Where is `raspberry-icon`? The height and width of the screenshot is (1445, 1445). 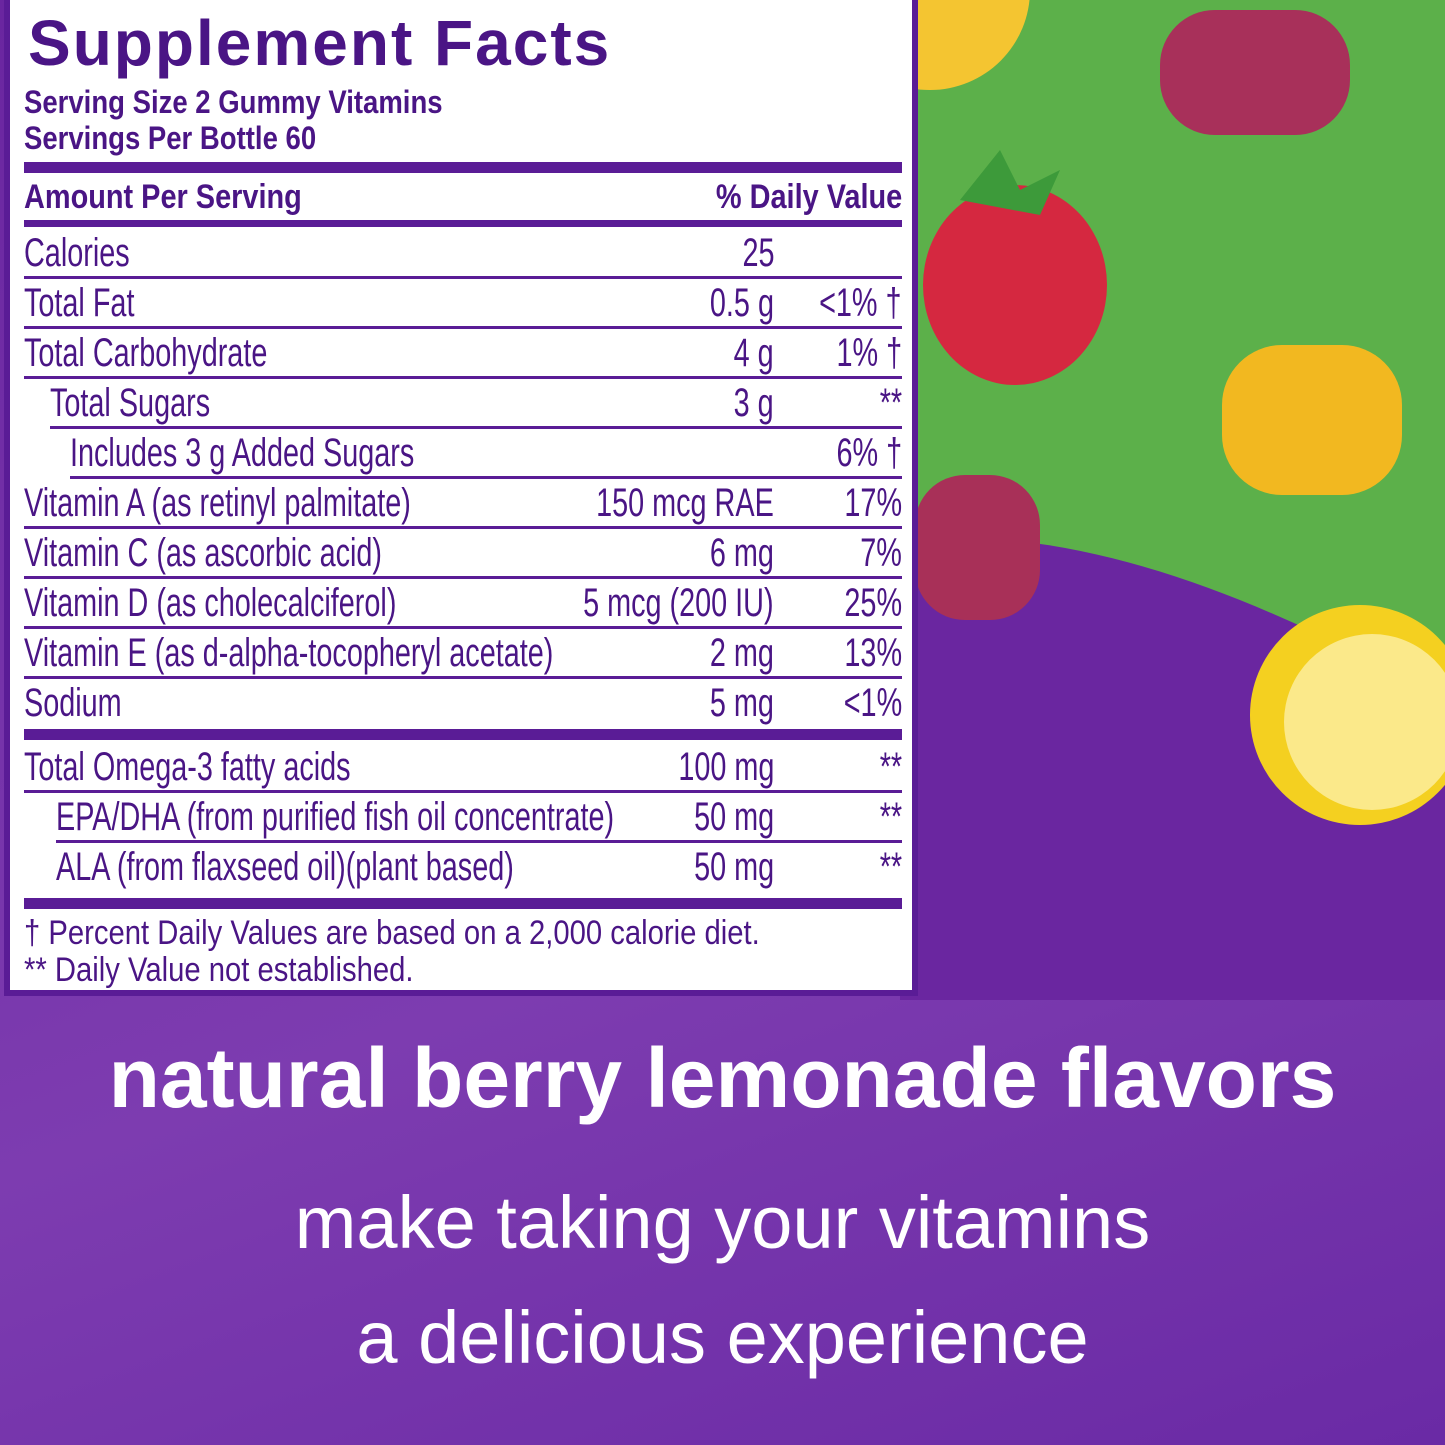
raspberry-icon is located at coordinates (1015, 285).